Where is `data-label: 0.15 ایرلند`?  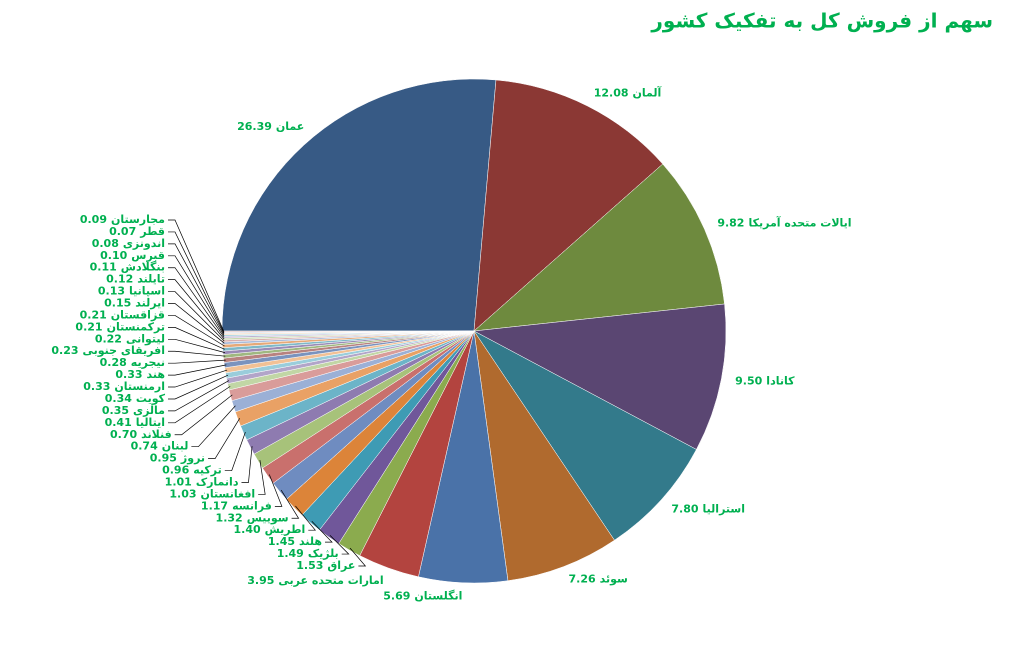 data-label: 0.15 ایرلند is located at coordinates (134, 303).